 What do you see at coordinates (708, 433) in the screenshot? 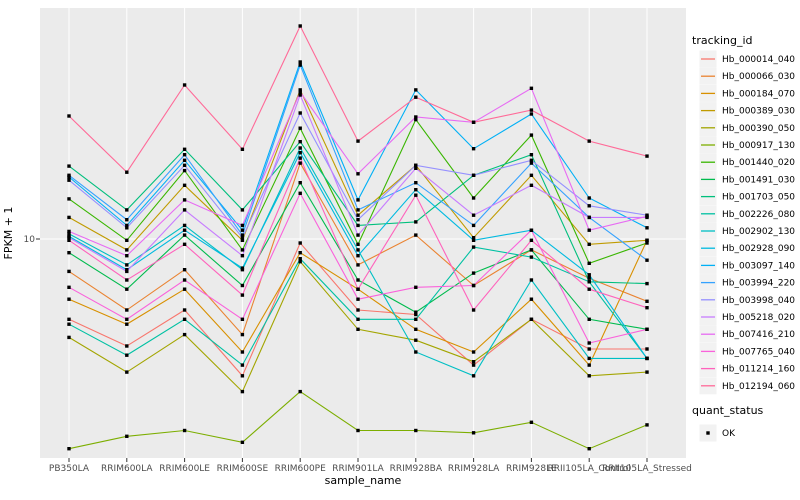
I see `black-square-point-icon` at bounding box center [708, 433].